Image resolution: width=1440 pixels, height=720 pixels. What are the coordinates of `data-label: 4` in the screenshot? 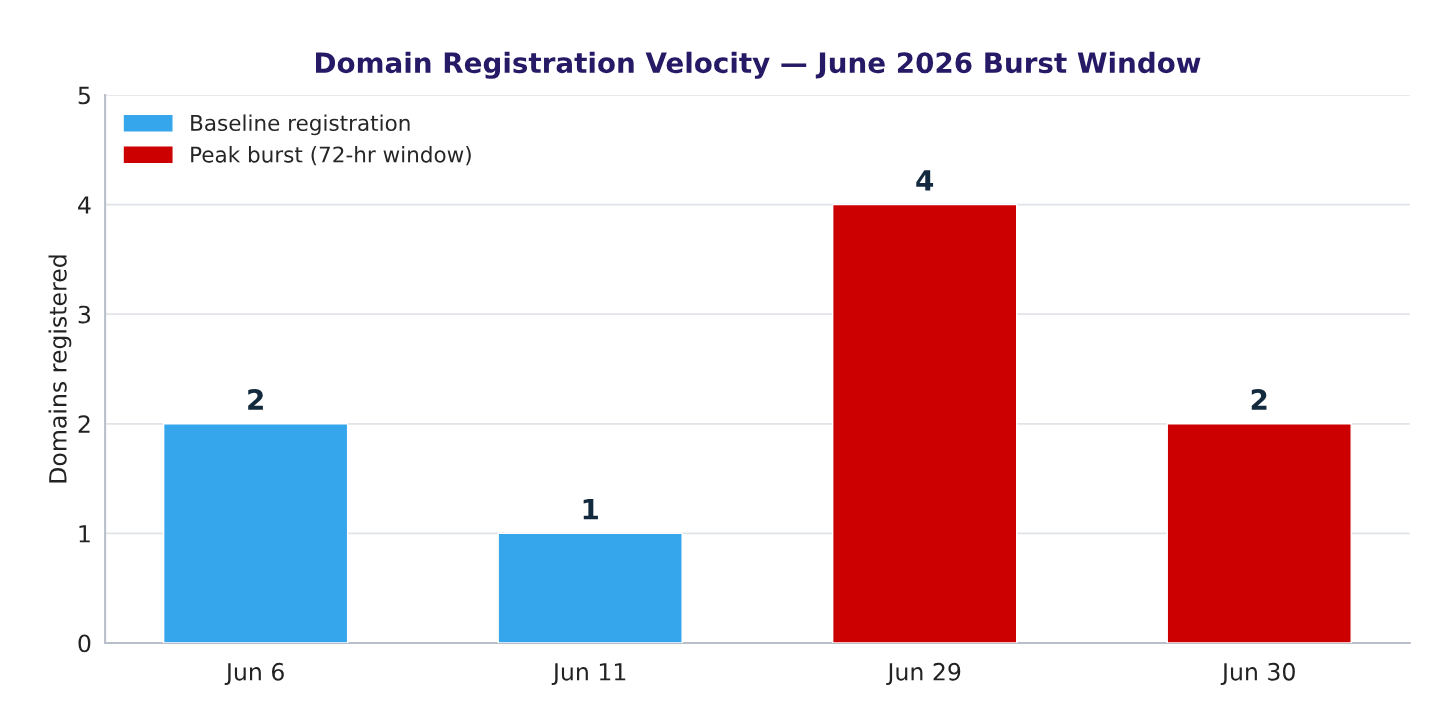 It's located at (925, 180).